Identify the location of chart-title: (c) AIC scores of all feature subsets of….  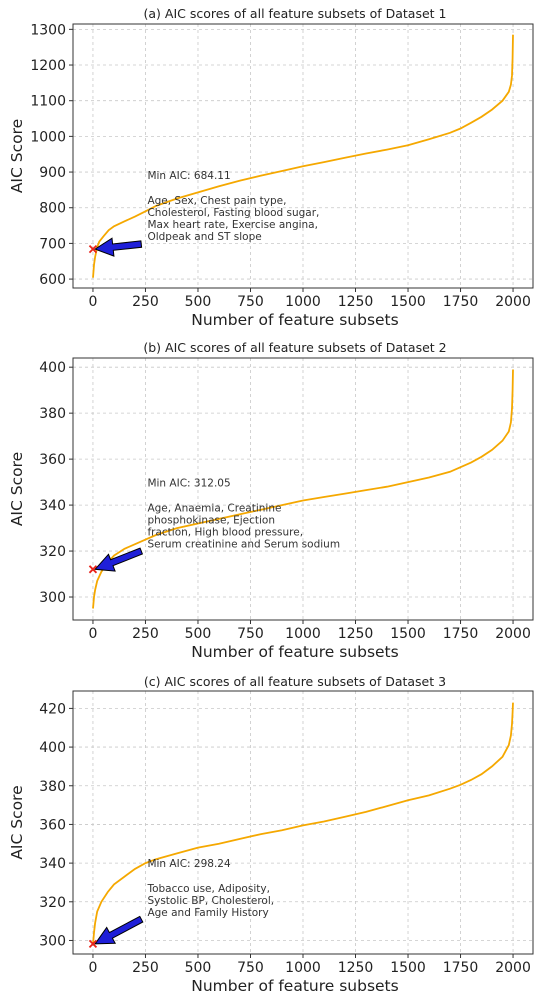
(295, 681).